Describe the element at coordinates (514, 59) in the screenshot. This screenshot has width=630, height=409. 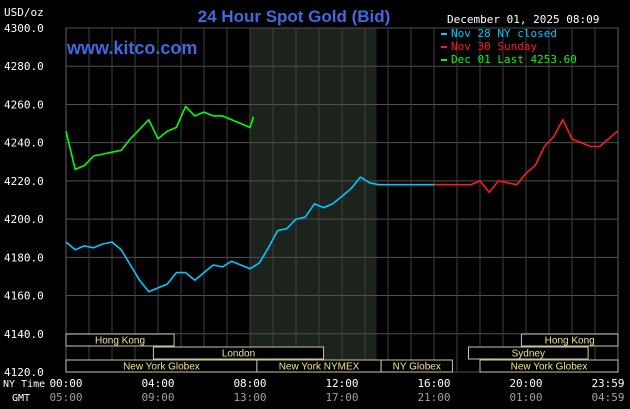
I see `legend-entry: Dec 01 Last 4253.60` at that location.